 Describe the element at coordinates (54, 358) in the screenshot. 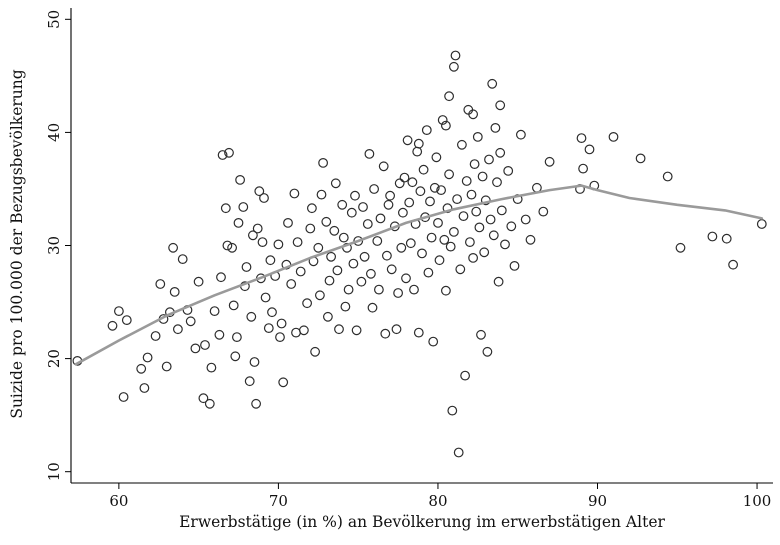

I see `y-tick-label: 20` at that location.